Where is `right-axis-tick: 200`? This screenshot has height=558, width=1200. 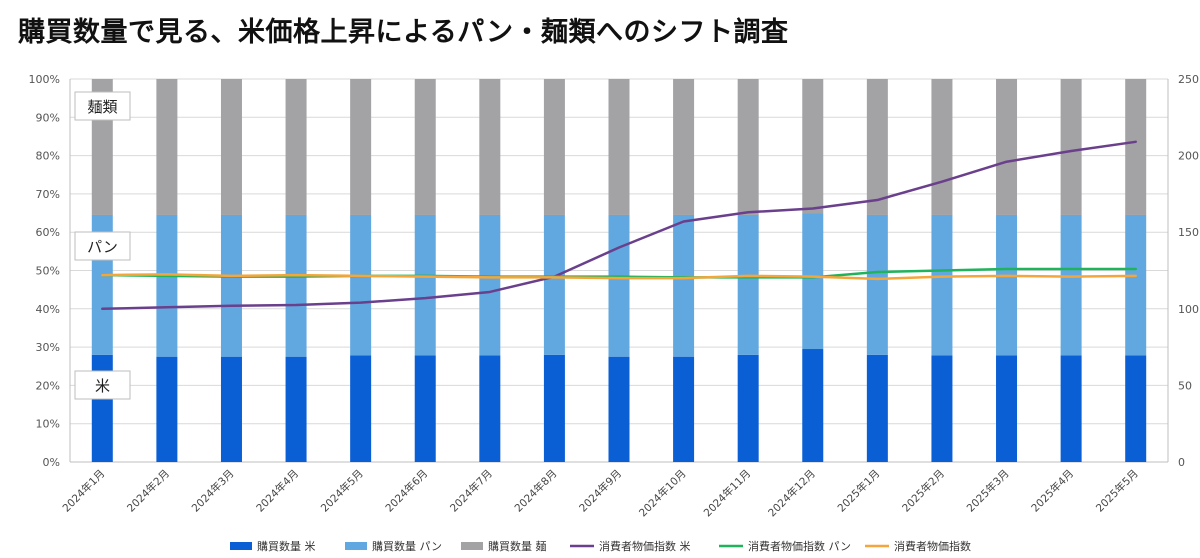 right-axis-tick: 200 is located at coordinates (1188, 156).